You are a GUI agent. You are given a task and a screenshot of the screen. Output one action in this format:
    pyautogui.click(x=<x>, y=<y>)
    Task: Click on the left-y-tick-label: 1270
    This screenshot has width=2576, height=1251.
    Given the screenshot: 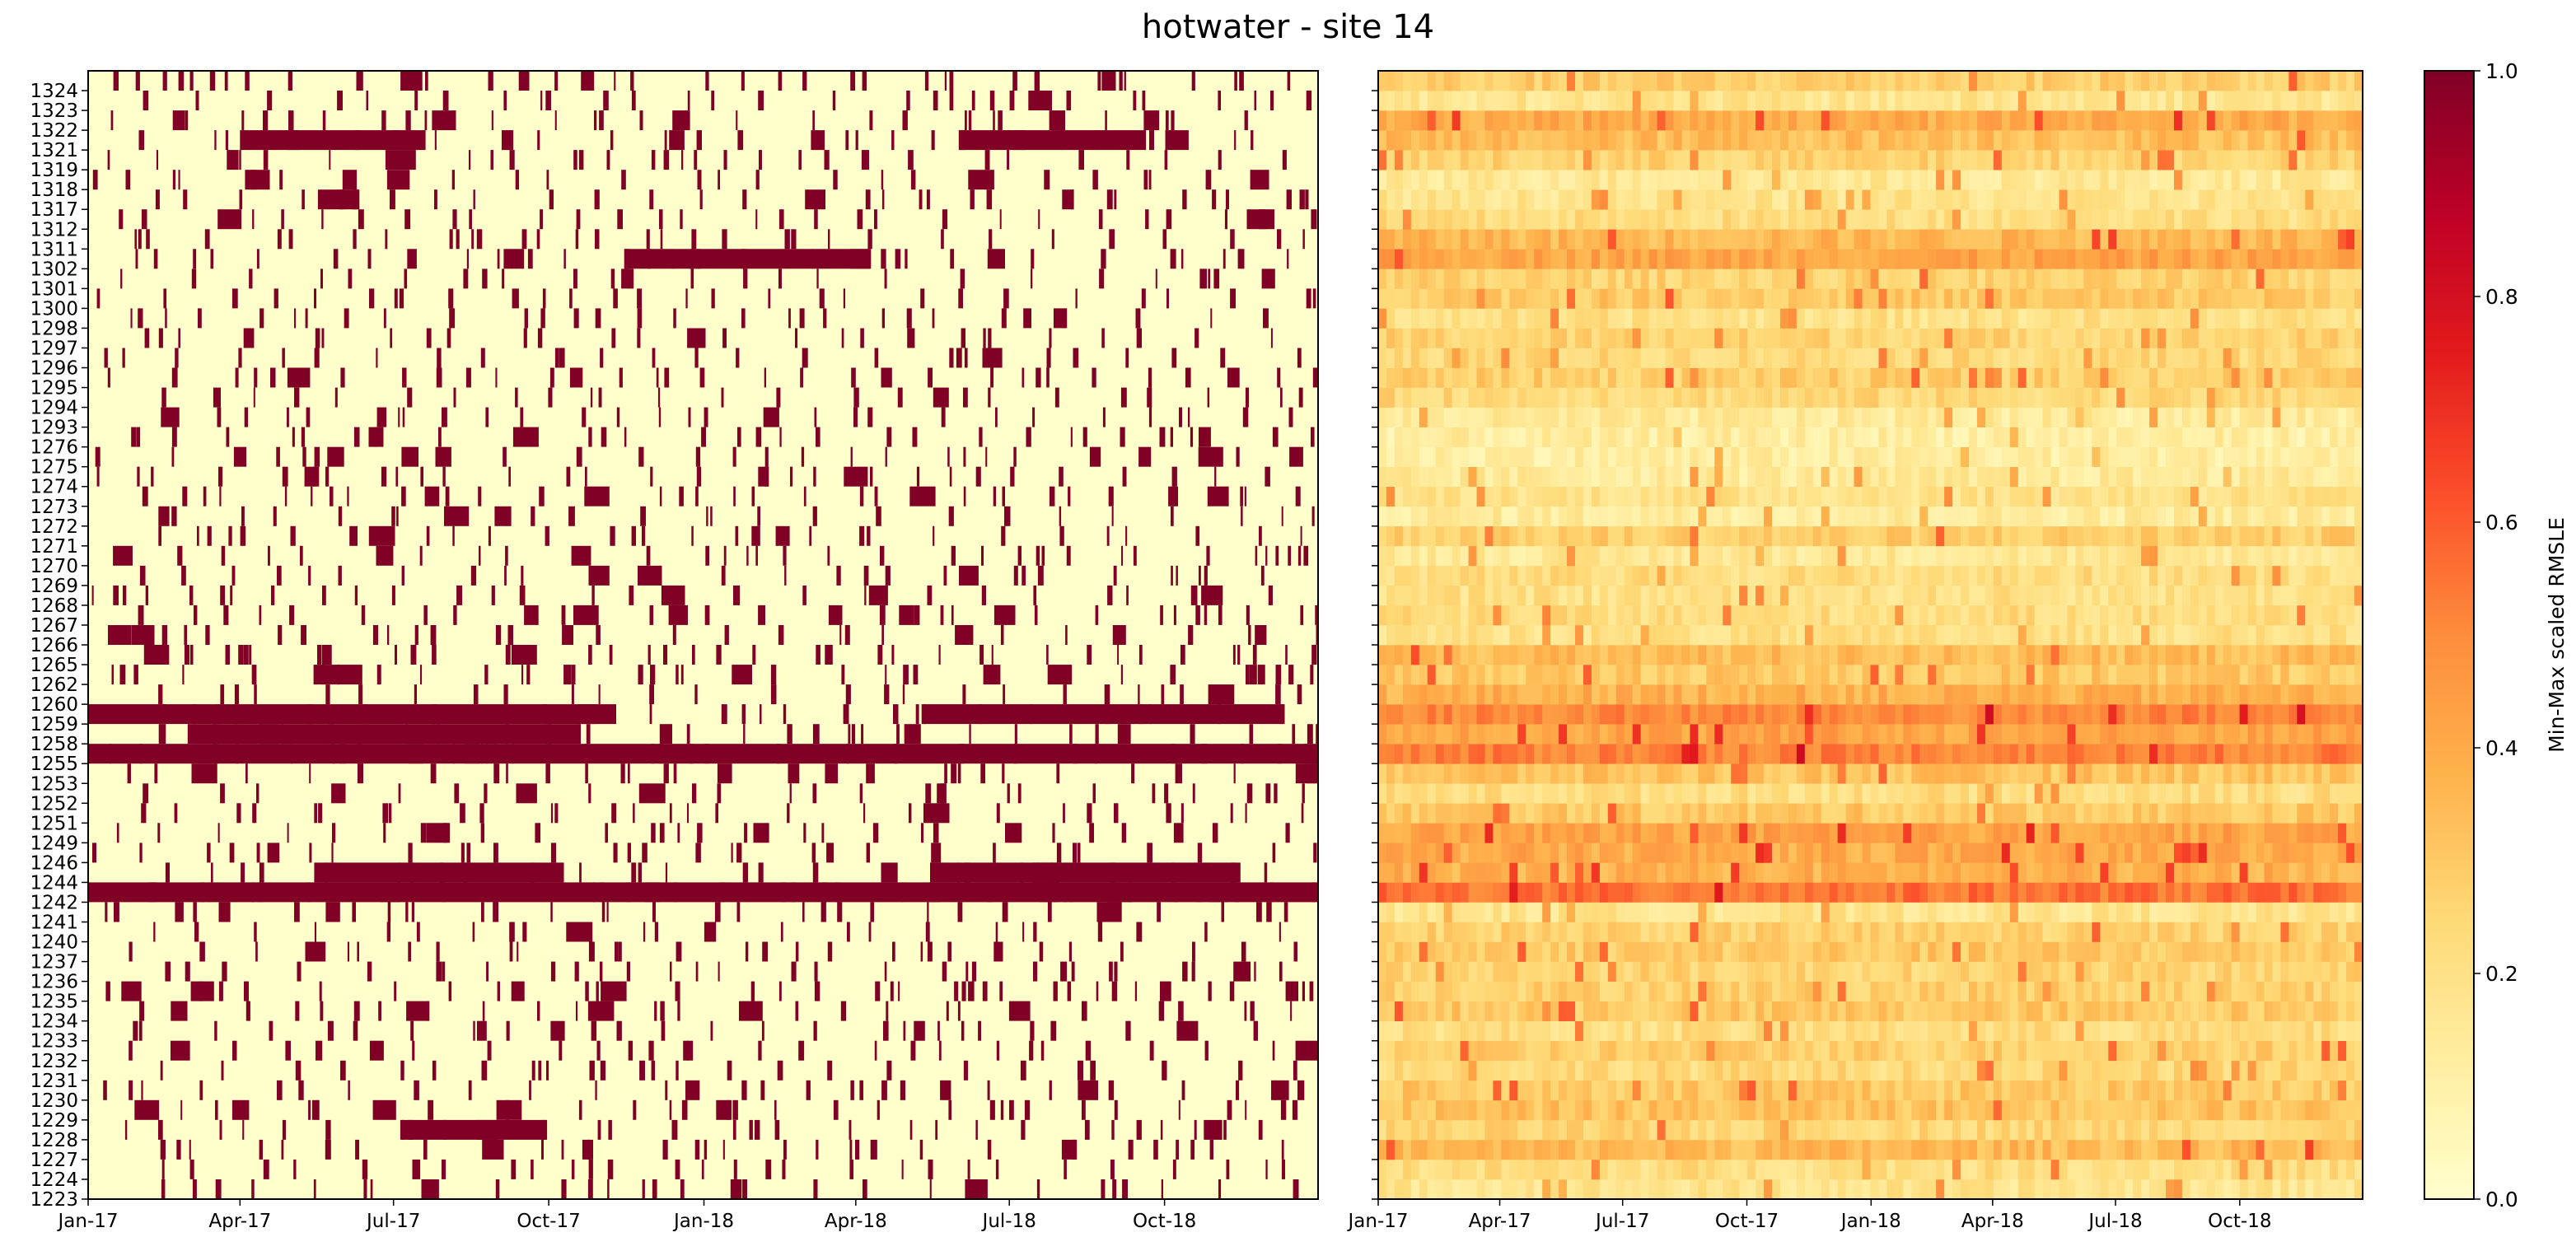 What is the action you would take?
    pyautogui.click(x=54, y=566)
    